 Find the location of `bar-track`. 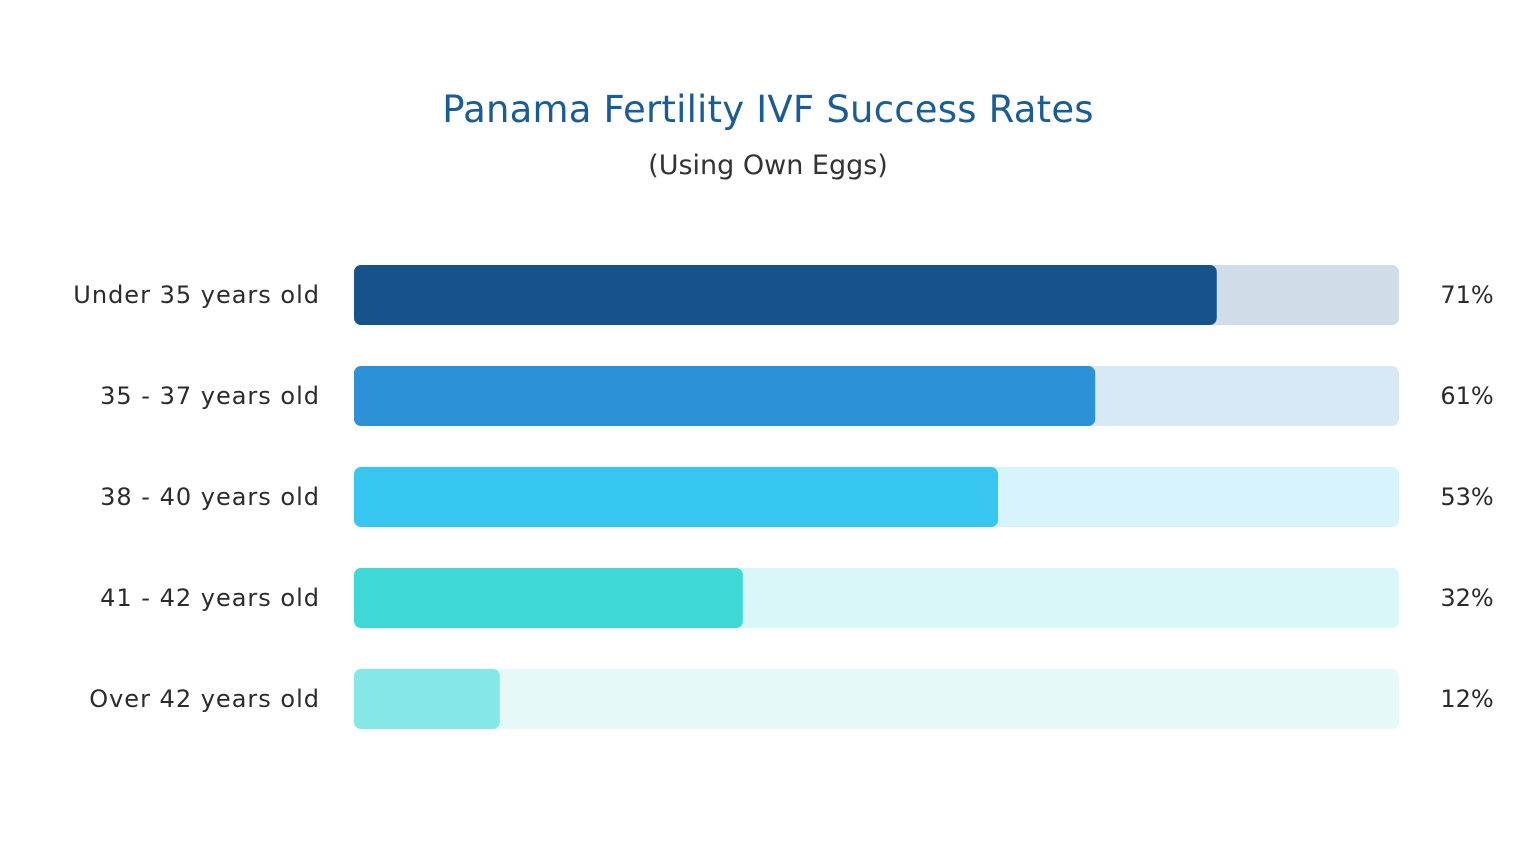

bar-track is located at coordinates (876, 699).